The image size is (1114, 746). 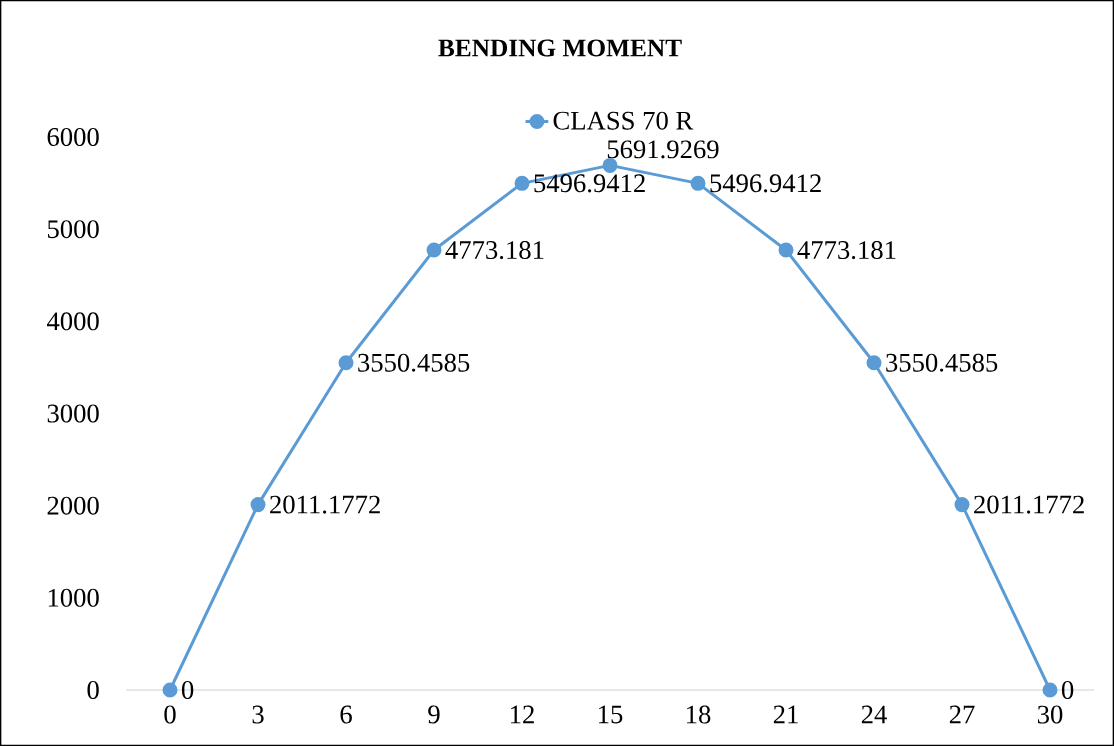 I want to click on x-tick-label: 18, so click(x=699, y=714).